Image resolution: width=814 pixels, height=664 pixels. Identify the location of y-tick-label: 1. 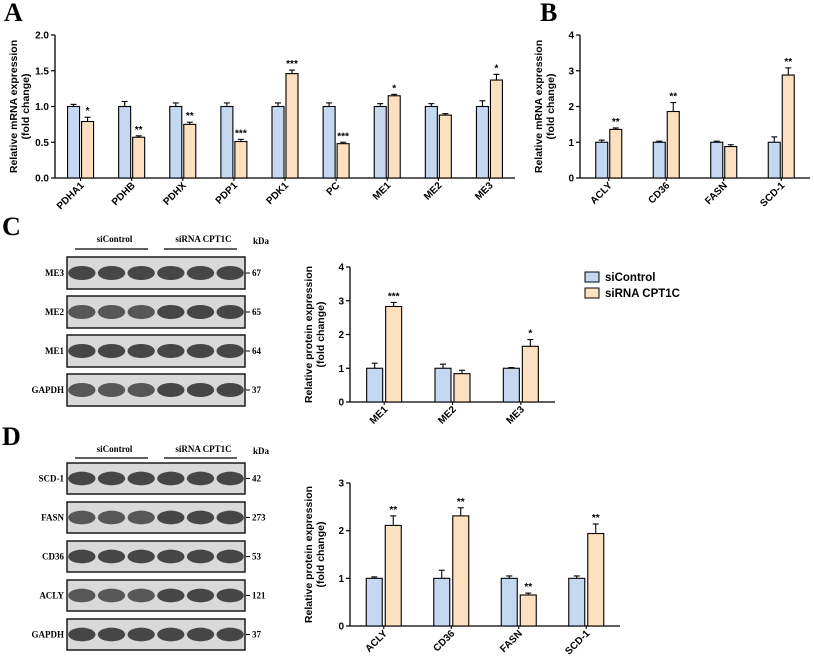
(341, 579).